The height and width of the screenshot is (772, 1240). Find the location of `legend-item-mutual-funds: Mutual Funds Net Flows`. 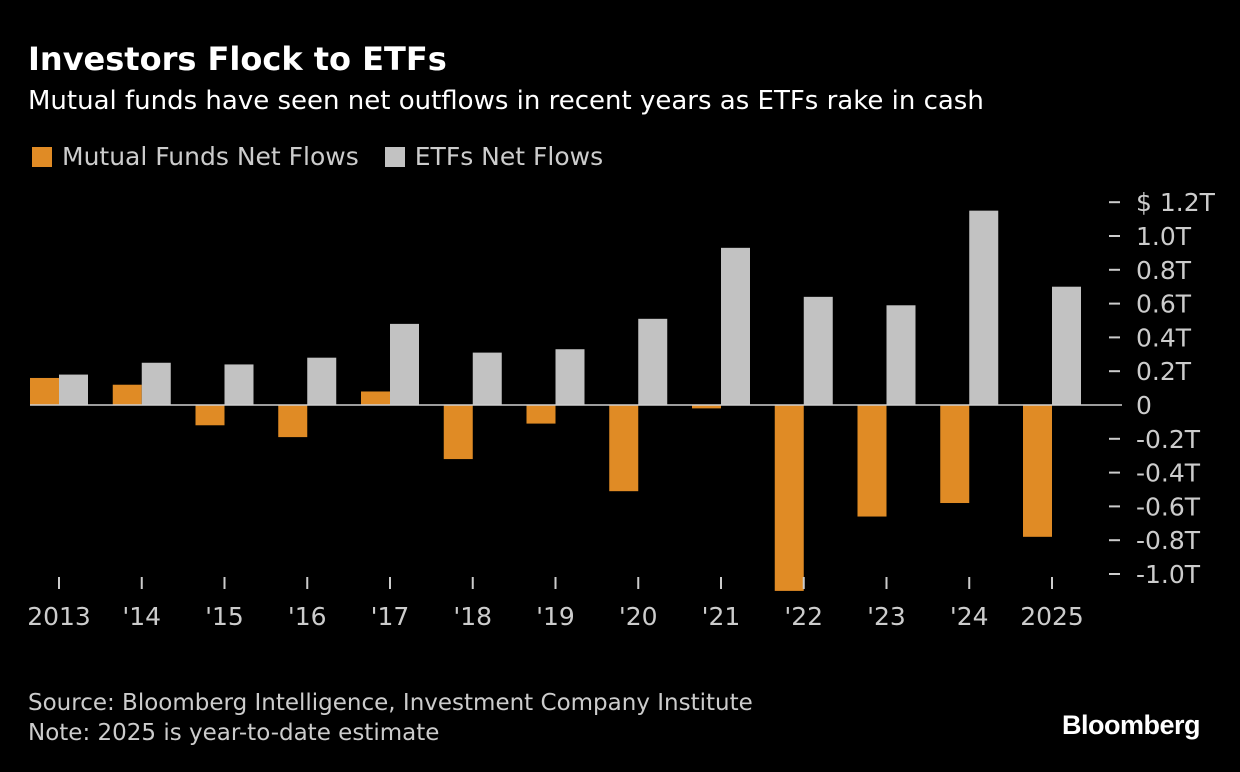

legend-item-mutual-funds: Mutual Funds Net Flows is located at coordinates (195, 156).